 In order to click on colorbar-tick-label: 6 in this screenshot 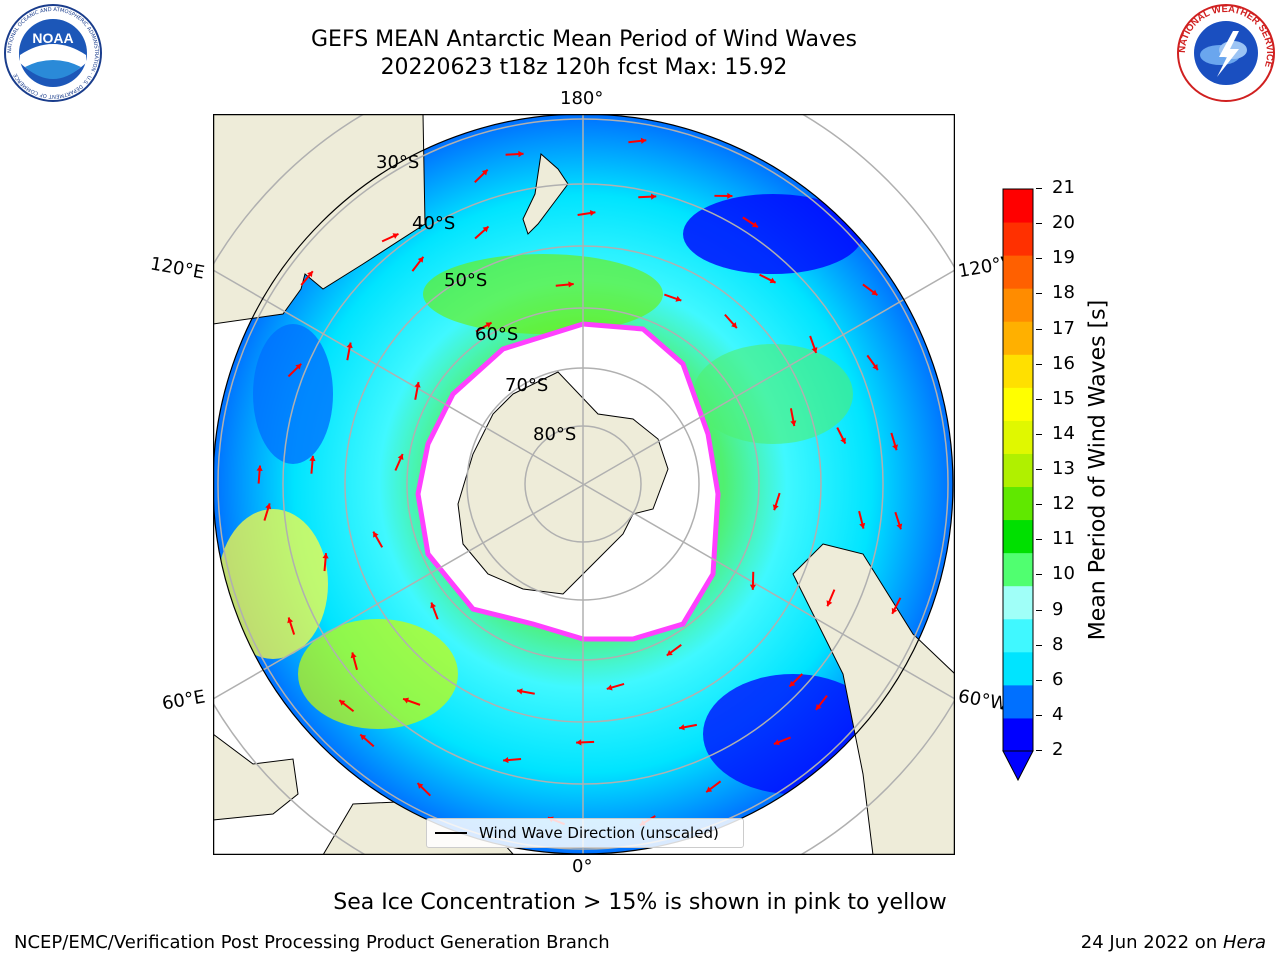, I will do `click(1058, 679)`.